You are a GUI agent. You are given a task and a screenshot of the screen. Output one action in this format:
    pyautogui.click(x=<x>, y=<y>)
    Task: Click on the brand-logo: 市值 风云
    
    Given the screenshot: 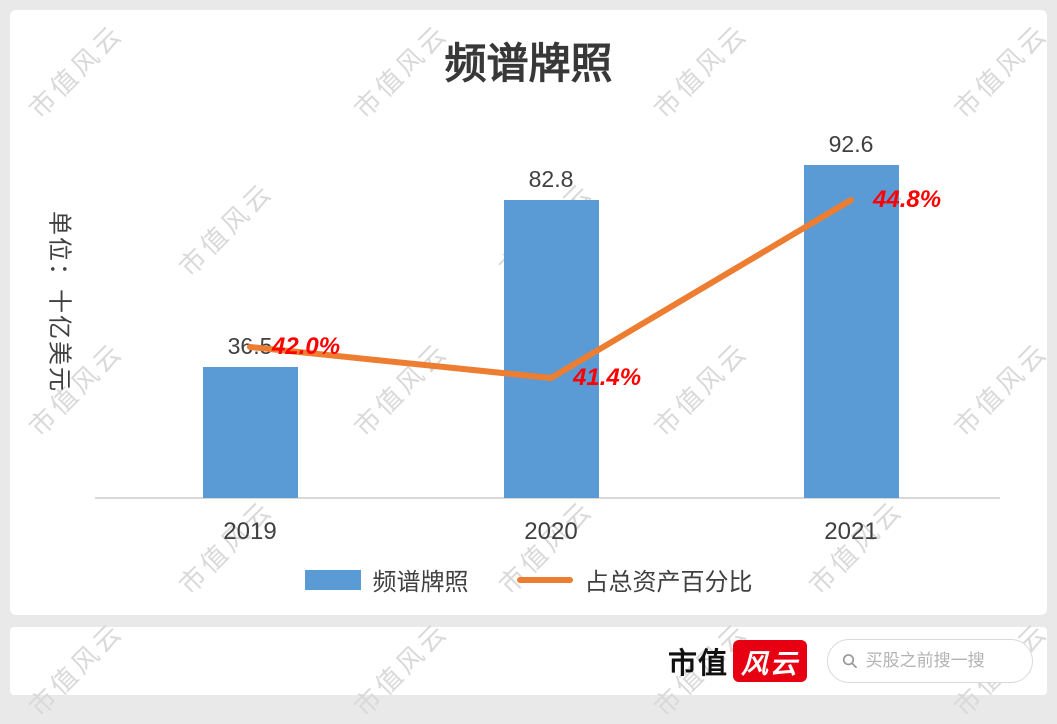 What is the action you would take?
    pyautogui.click(x=737, y=661)
    